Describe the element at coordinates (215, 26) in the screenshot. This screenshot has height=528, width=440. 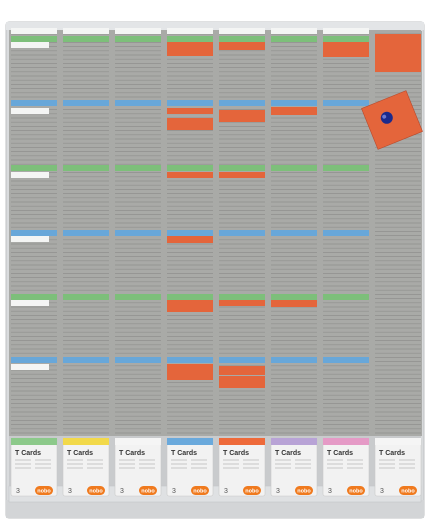
I see `board-top-rail` at that location.